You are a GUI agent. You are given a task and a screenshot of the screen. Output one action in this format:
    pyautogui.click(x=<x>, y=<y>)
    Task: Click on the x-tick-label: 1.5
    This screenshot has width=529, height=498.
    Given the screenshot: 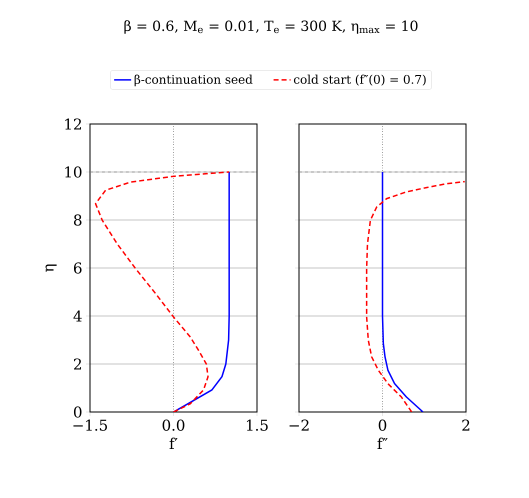 What is the action you would take?
    pyautogui.click(x=257, y=425)
    